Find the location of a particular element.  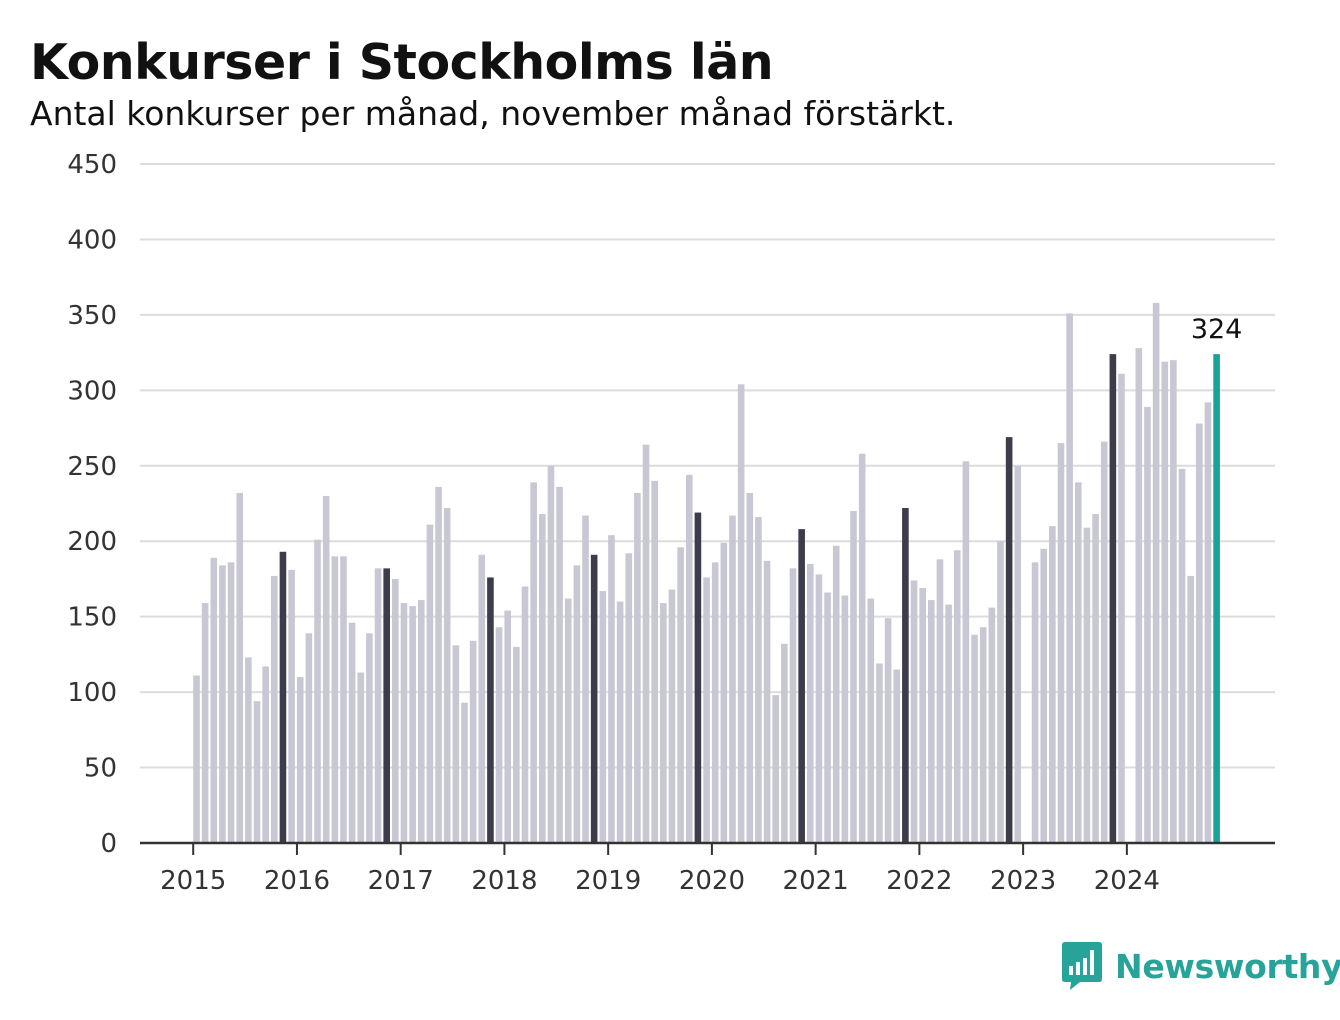

annotation: 324 is located at coordinates (1217, 329).